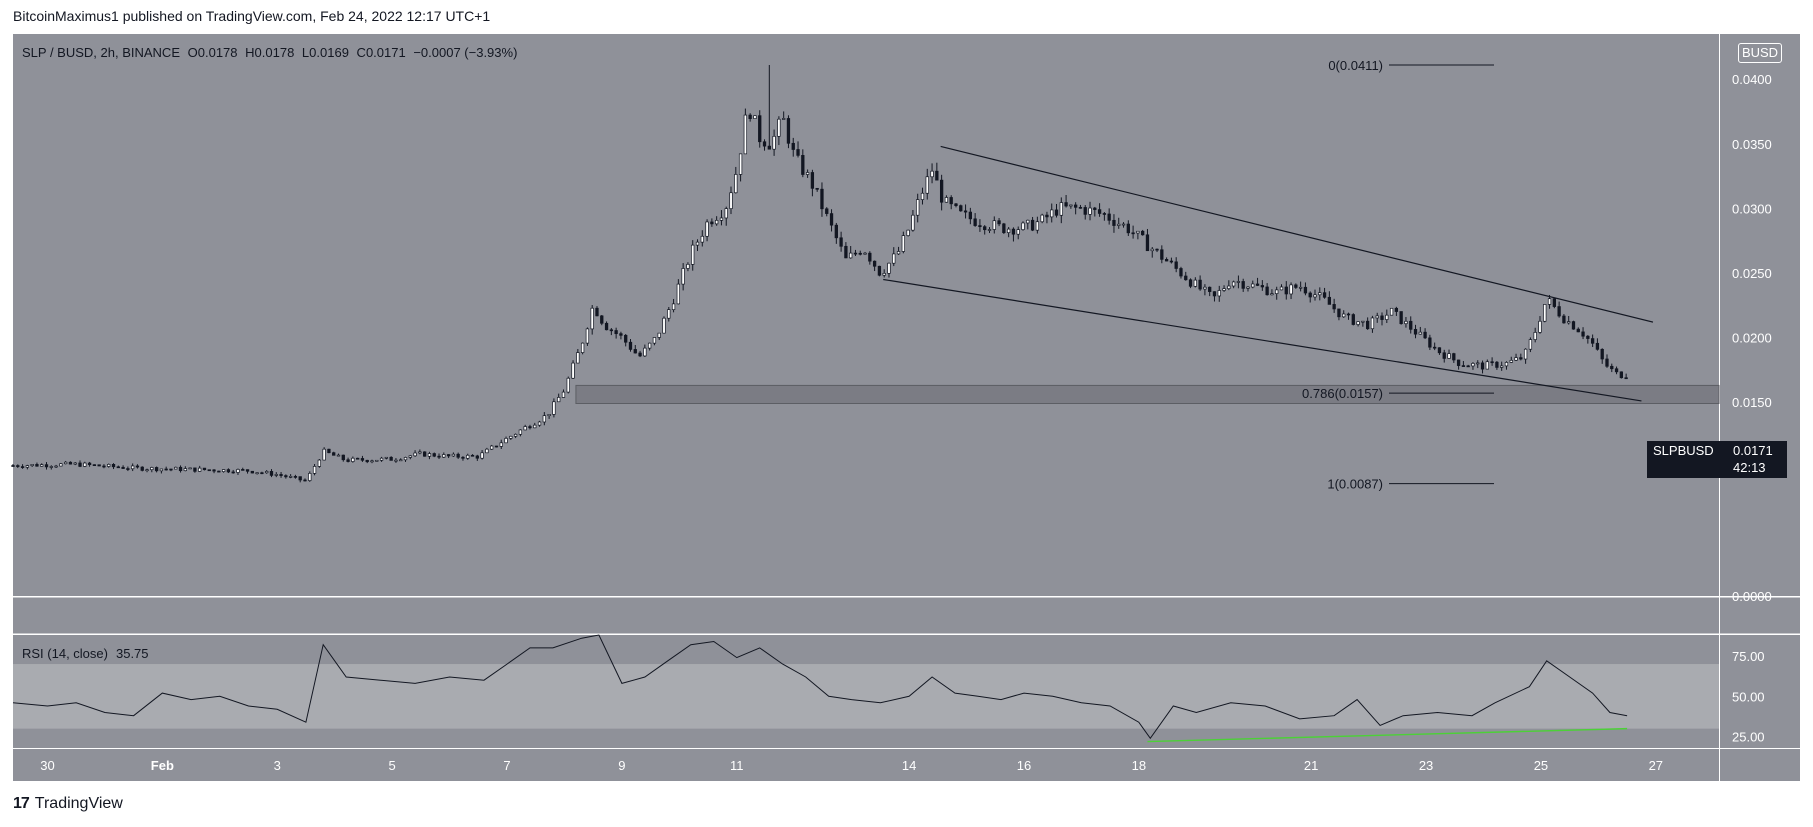  Describe the element at coordinates (465, 52) in the screenshot. I see `change-value: −0.0007 (−3.93%)` at that location.